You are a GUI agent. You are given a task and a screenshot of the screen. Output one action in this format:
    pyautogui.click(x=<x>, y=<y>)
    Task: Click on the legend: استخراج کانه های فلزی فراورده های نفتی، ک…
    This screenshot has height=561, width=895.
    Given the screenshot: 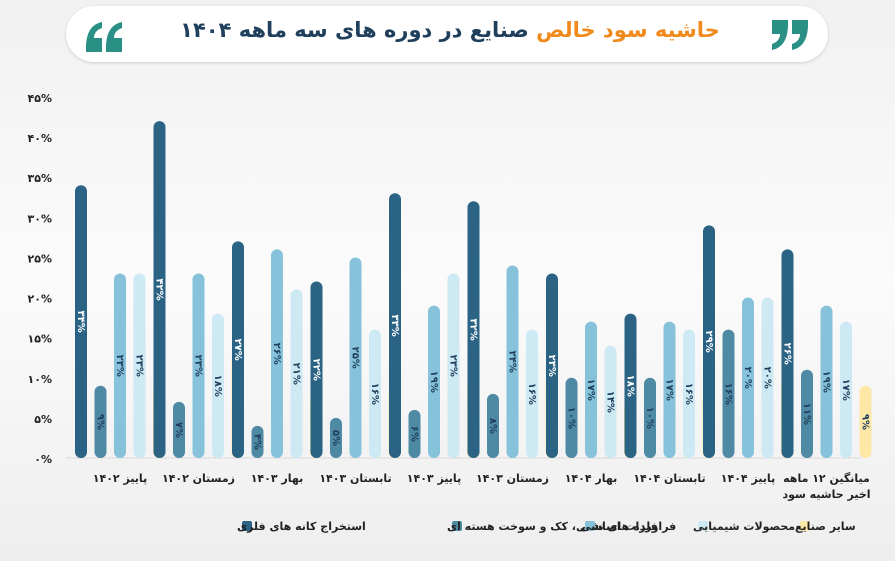 What is the action you would take?
    pyautogui.click(x=546, y=527)
    